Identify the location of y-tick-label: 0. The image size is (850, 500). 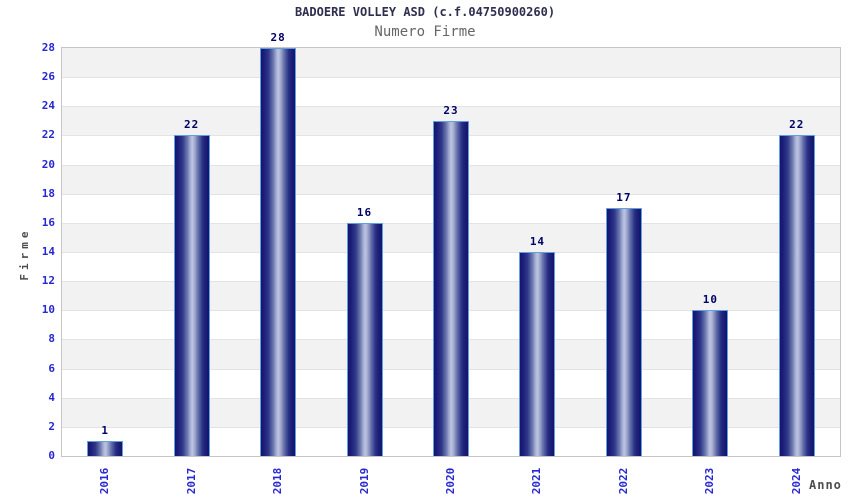
(51, 455).